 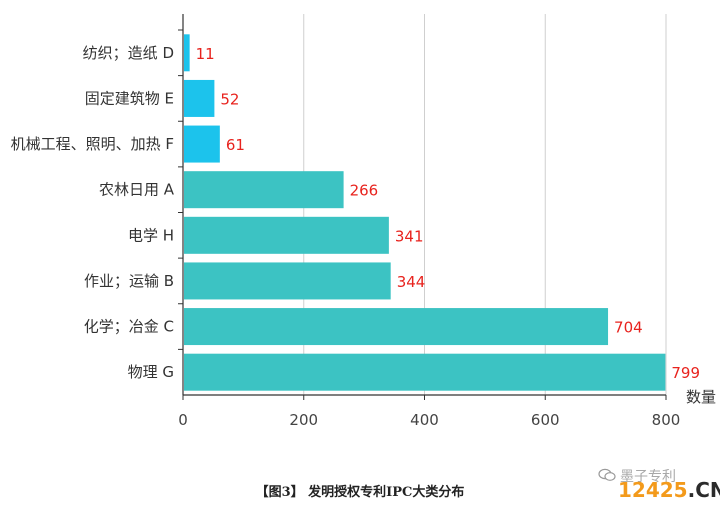 I want to click on x-tick-label: 600, so click(x=545, y=420).